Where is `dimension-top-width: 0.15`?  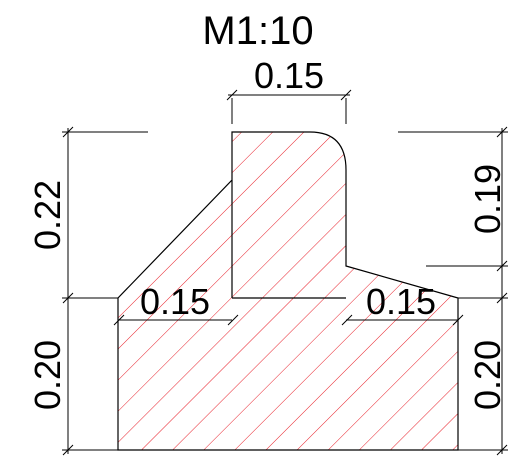 dimension-top-width: 0.15 is located at coordinates (289, 89).